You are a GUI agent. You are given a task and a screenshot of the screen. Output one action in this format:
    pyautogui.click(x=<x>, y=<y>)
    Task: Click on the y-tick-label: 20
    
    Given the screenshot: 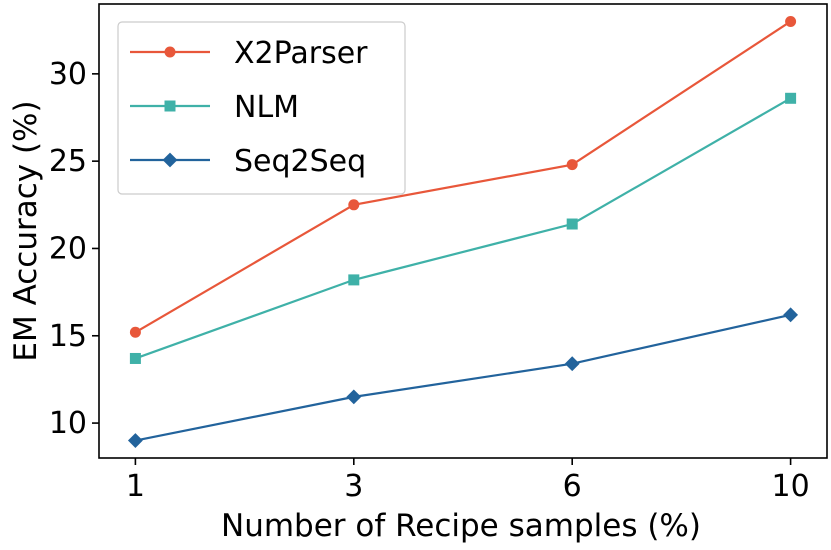 What is the action you would take?
    pyautogui.click(x=68, y=248)
    